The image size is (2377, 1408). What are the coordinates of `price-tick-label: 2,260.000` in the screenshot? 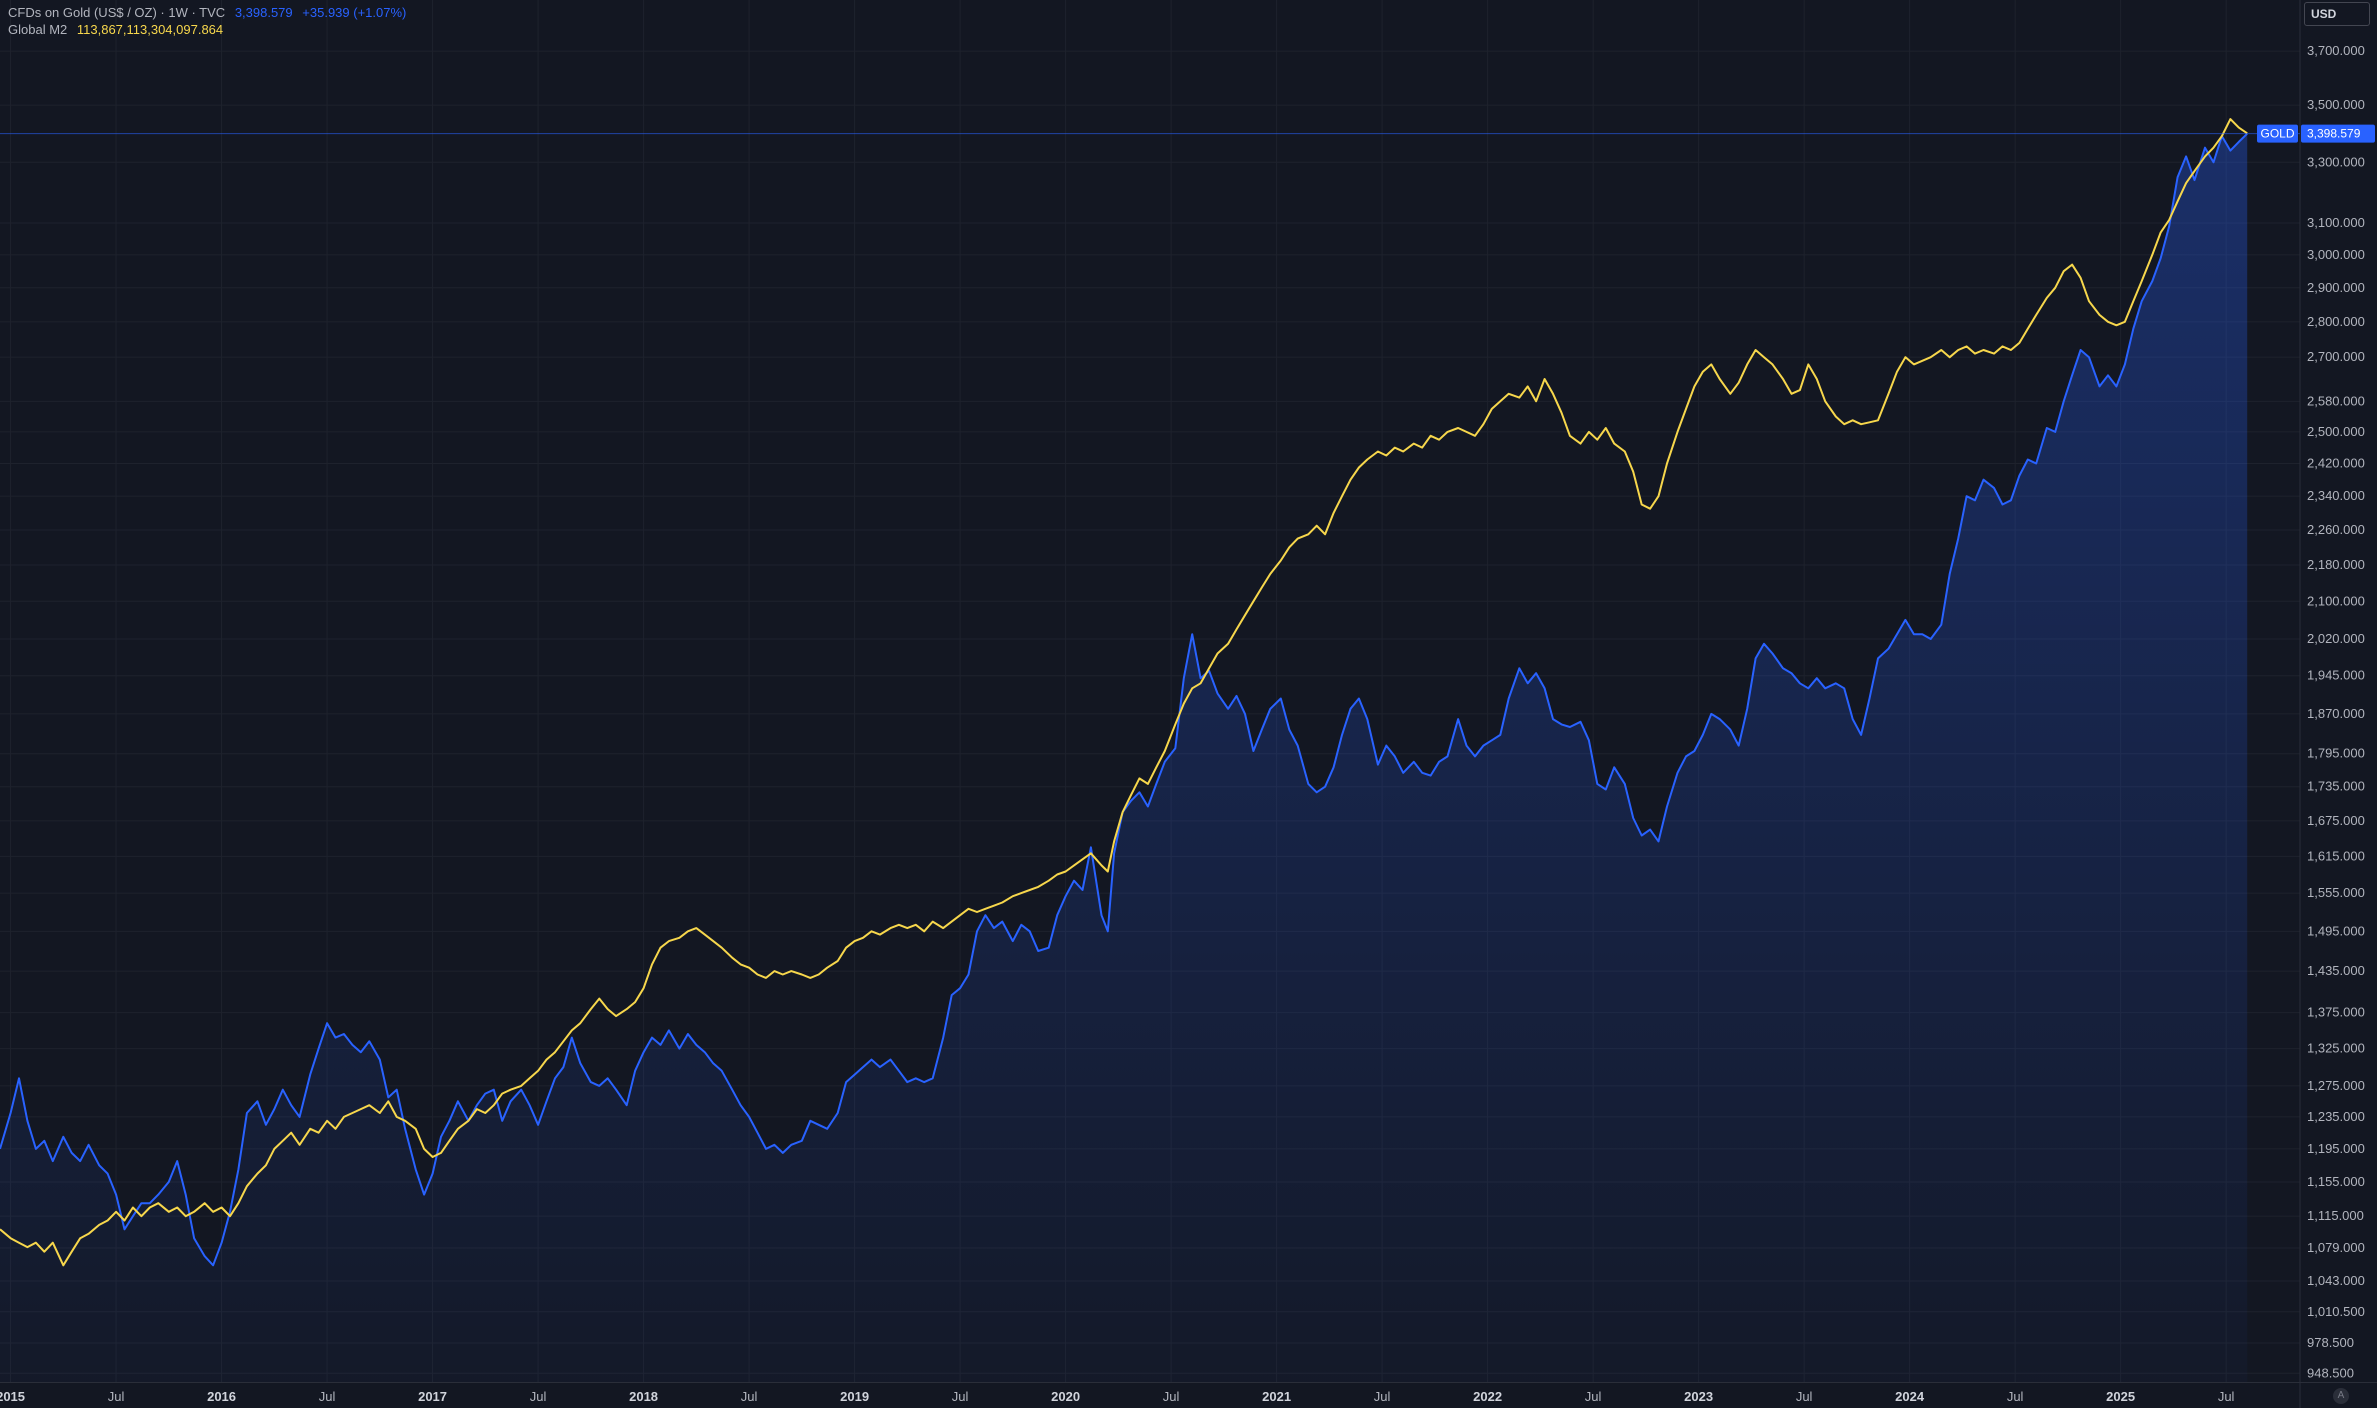 It's located at (2336, 529).